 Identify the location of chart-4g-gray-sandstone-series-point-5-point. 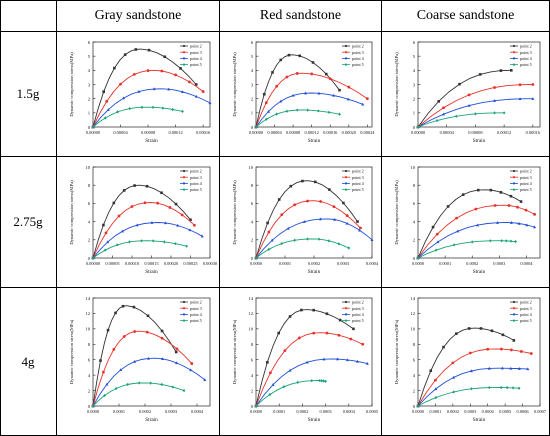
(93, 406).